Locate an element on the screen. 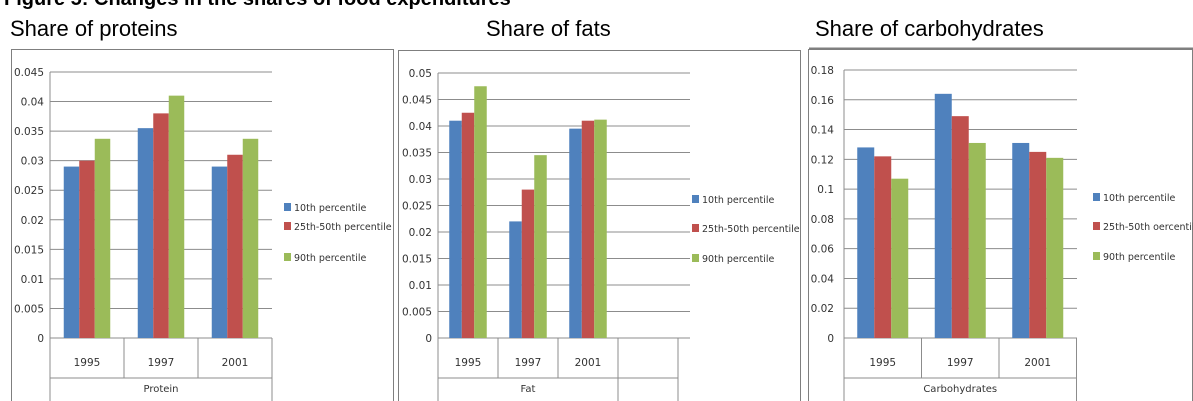 The height and width of the screenshot is (401, 1193). y-tick-label-fats: 0 is located at coordinates (428, 339).